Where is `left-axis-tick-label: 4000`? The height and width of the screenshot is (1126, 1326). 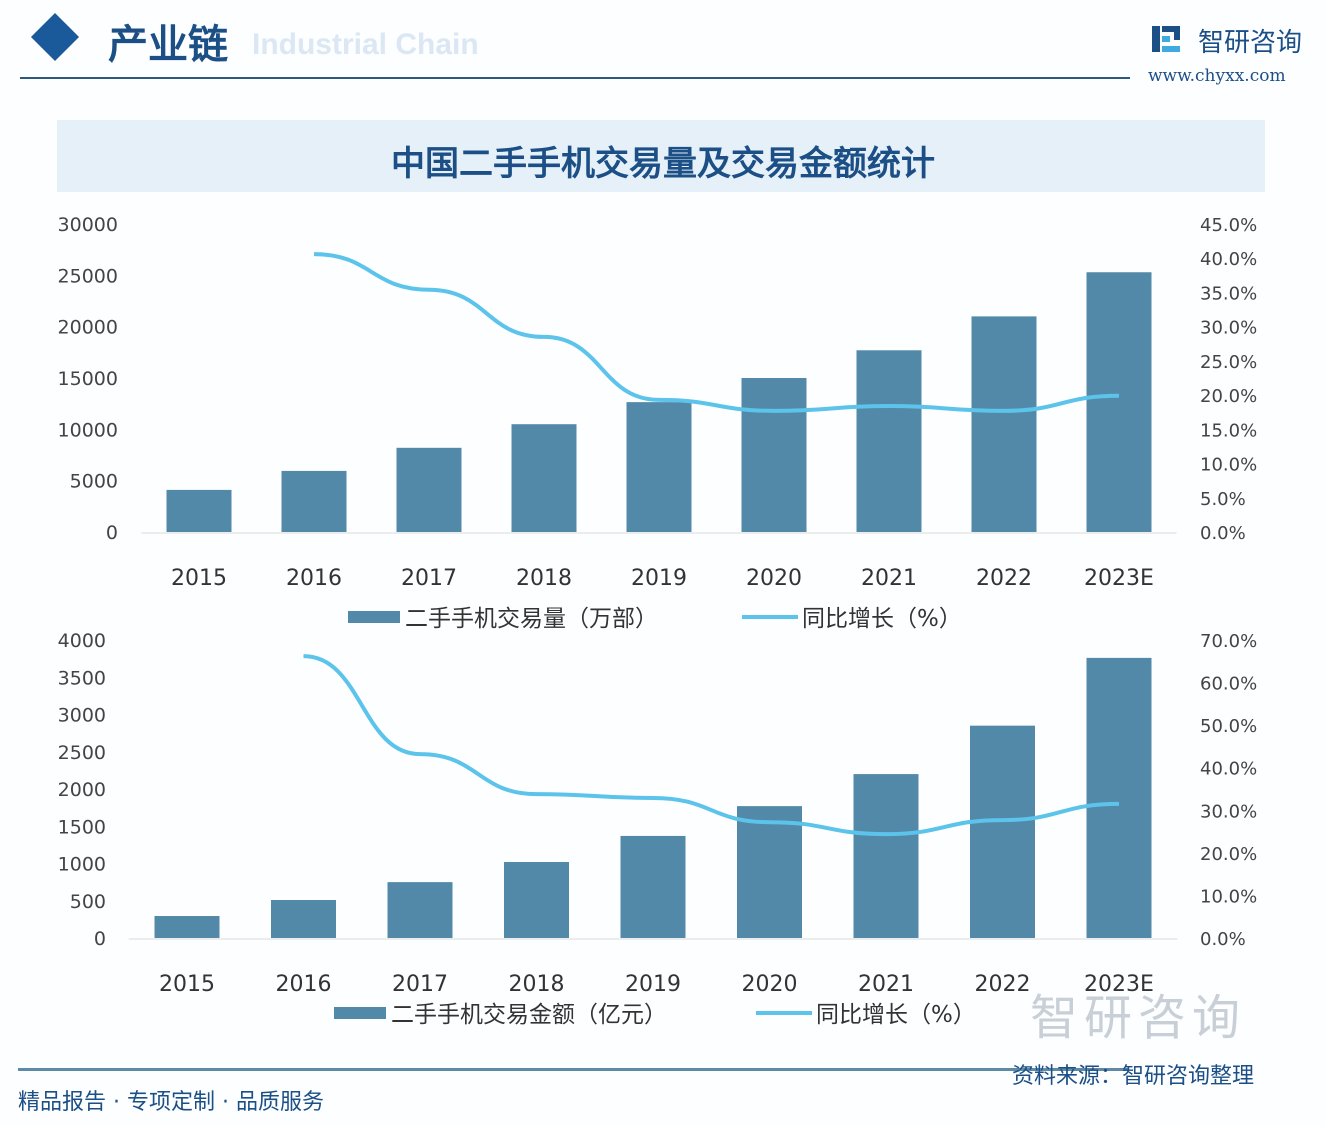
left-axis-tick-label: 4000 is located at coordinates (82, 641).